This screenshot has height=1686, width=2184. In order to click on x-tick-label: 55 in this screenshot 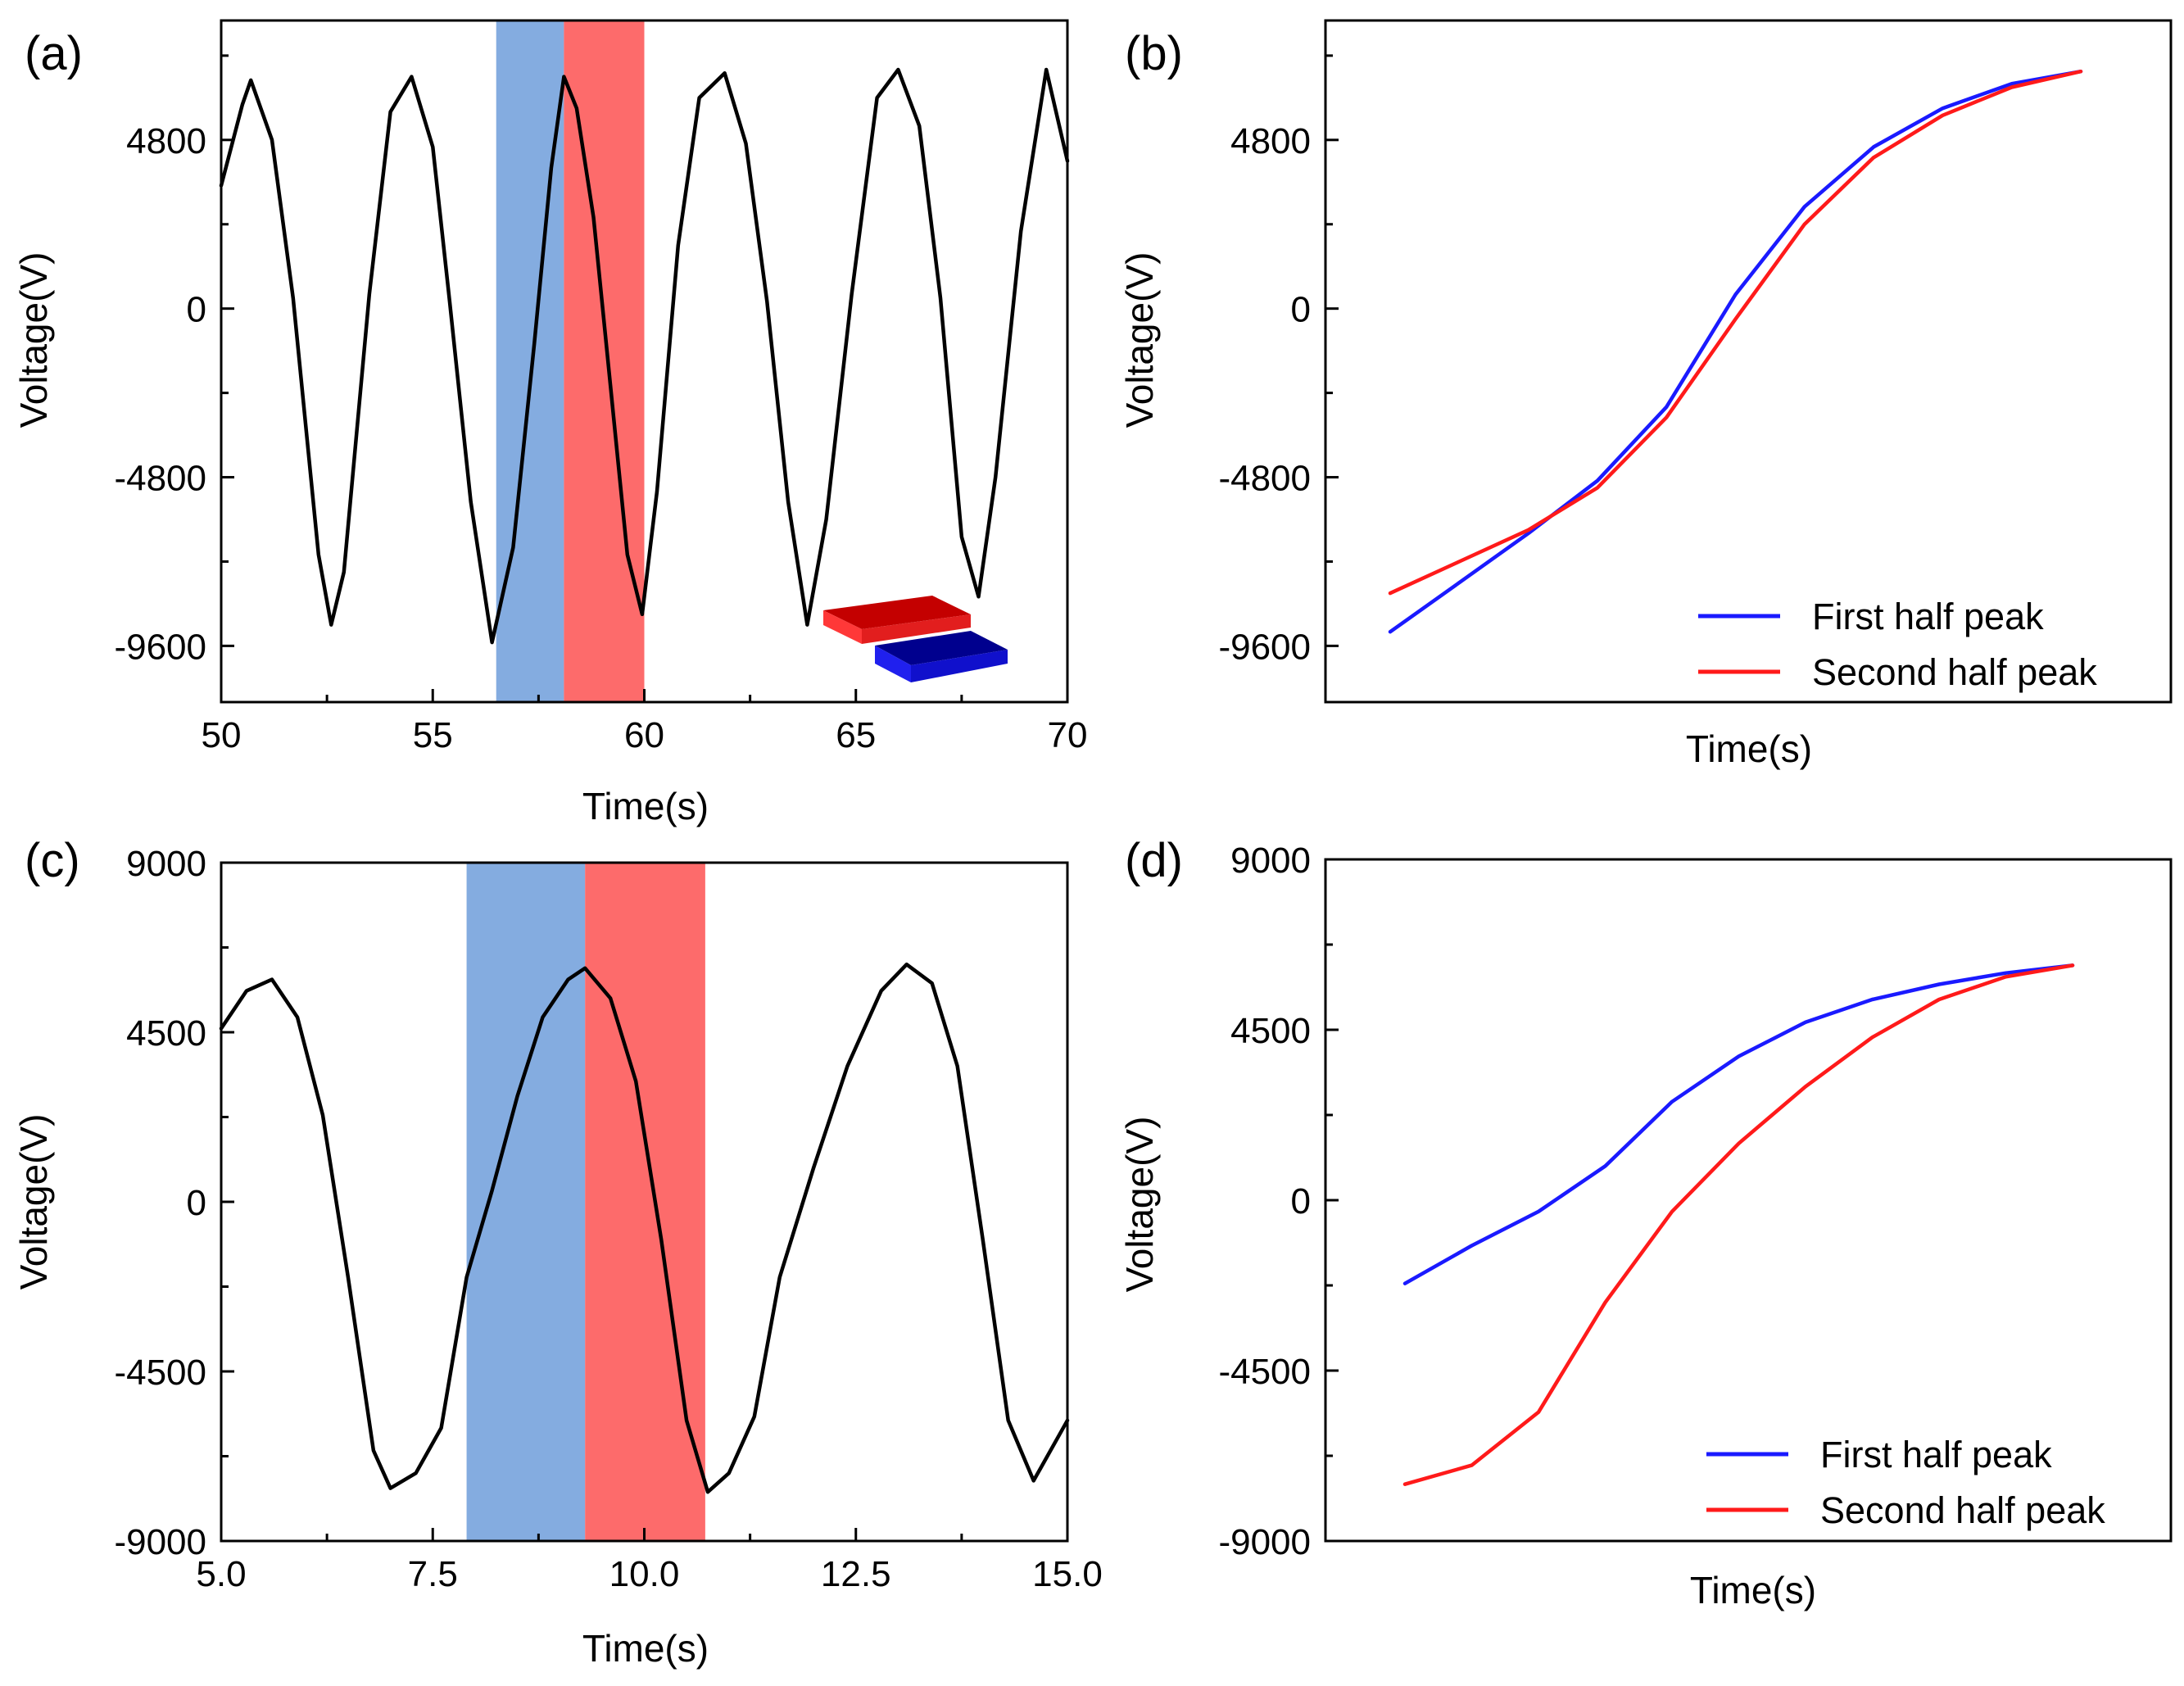, I will do `click(433, 735)`.